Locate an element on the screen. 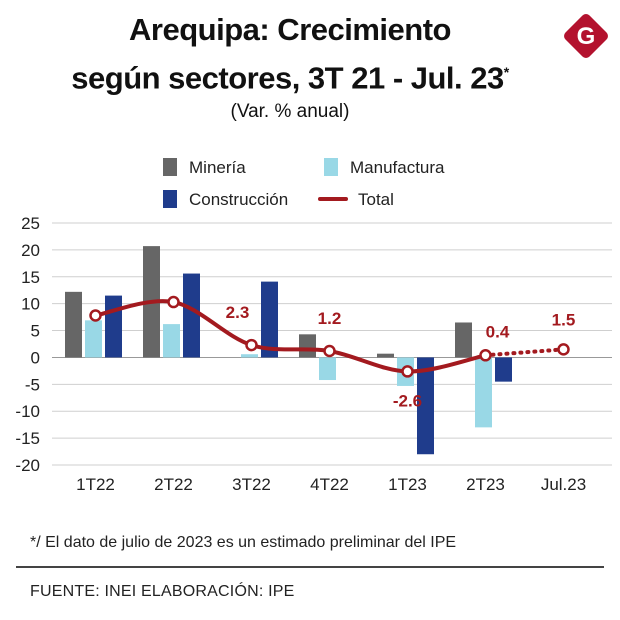 The image size is (620, 620). y-tick-label: -10 is located at coordinates (27, 411).